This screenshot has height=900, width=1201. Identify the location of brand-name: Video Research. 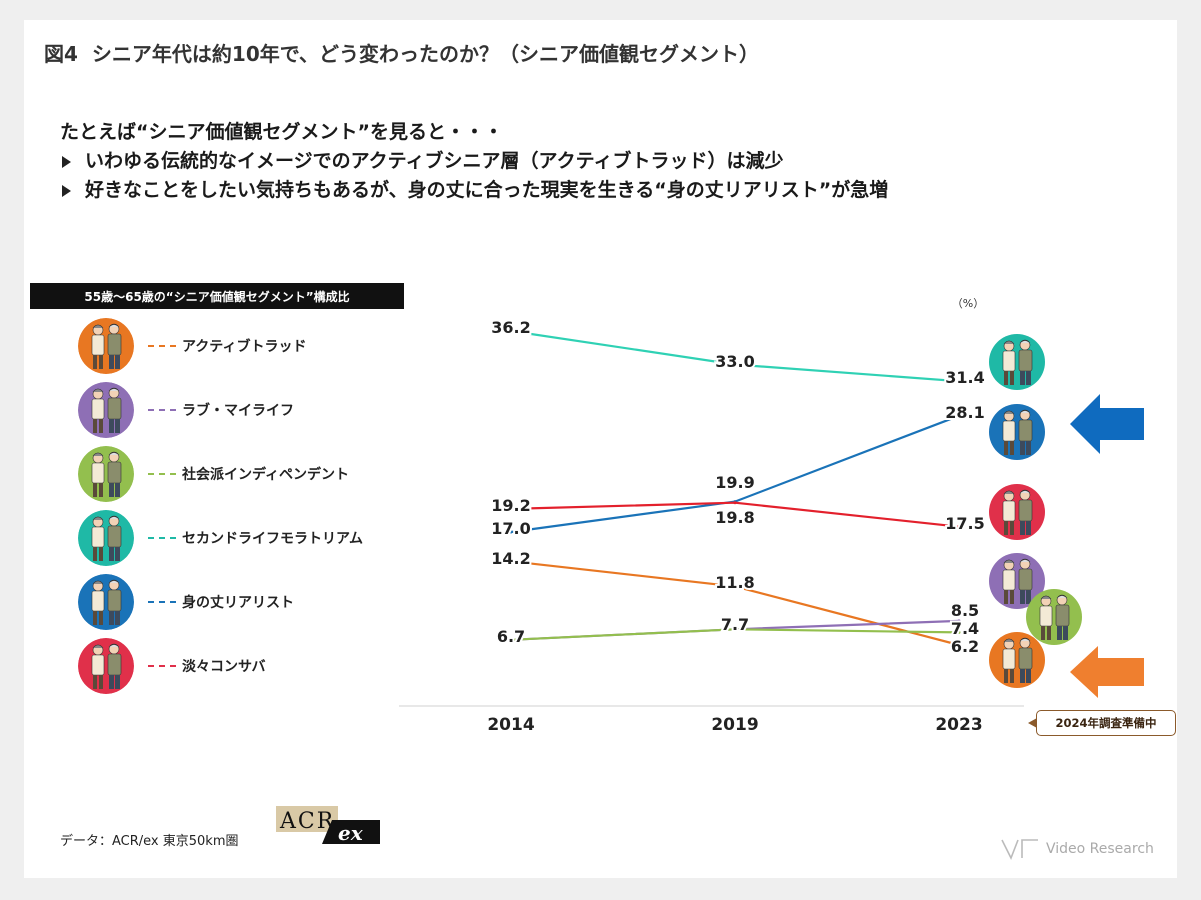
(1100, 849).